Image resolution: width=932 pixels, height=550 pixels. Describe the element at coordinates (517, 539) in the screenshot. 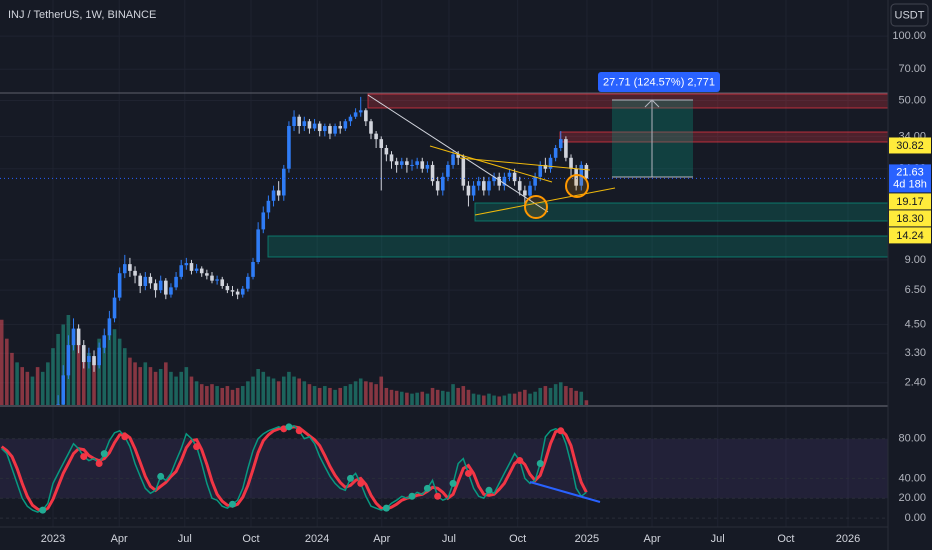

I see `x-tick-label: Oct` at that location.